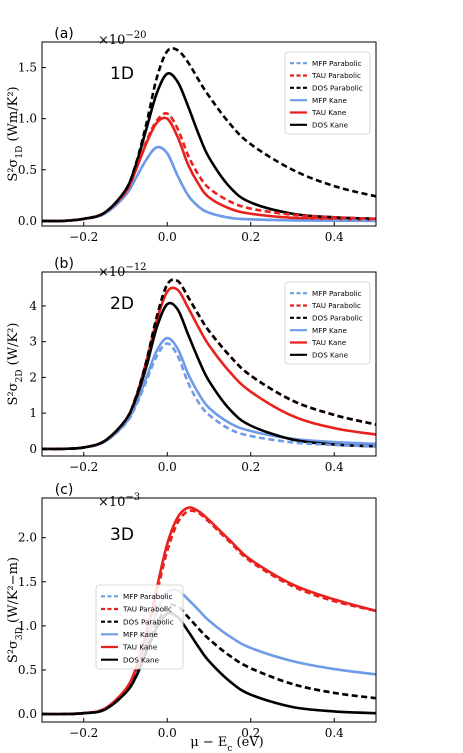  Describe the element at coordinates (122, 304) in the screenshot. I see `dimension-label: 2D` at that location.